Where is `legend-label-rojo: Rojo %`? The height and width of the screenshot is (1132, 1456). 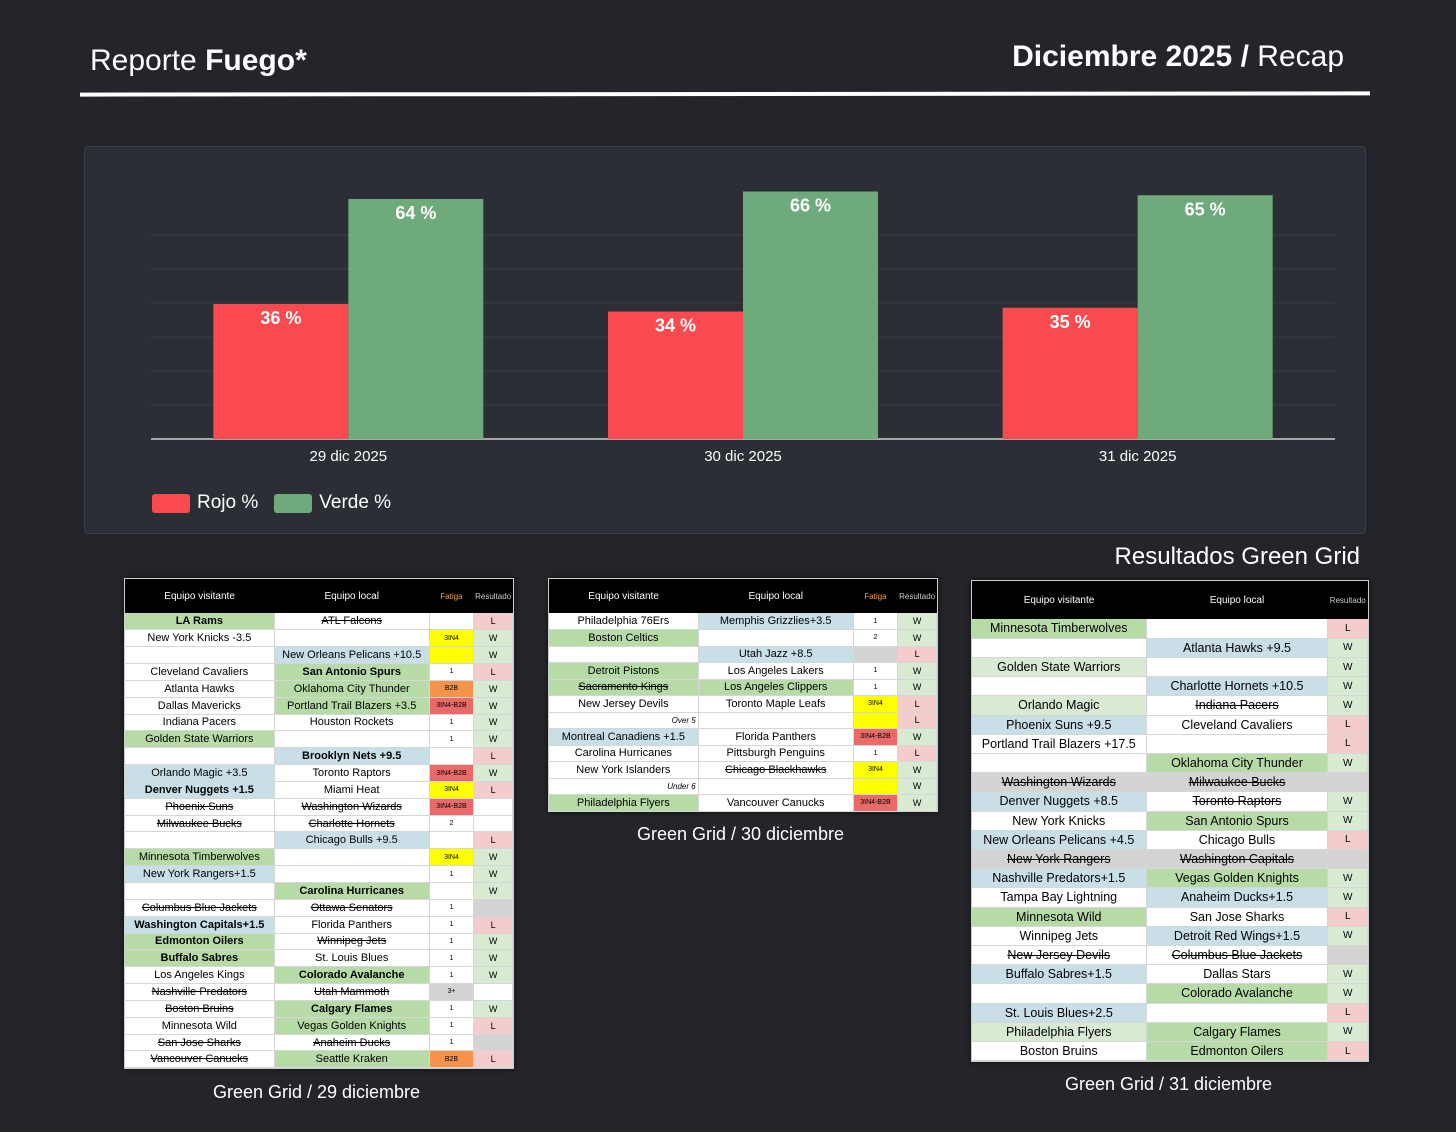 legend-label-rojo: Rojo % is located at coordinates (228, 502).